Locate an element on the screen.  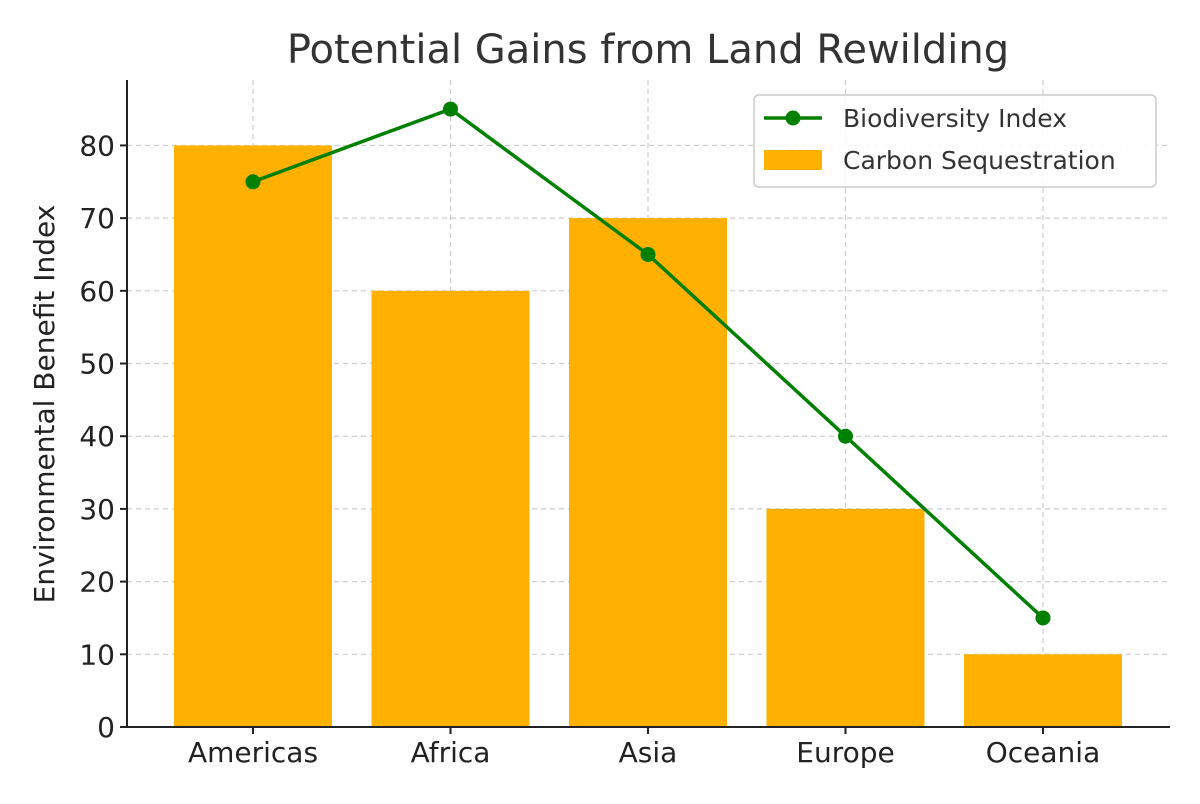
legend-bar-swatch is located at coordinates (793, 160).